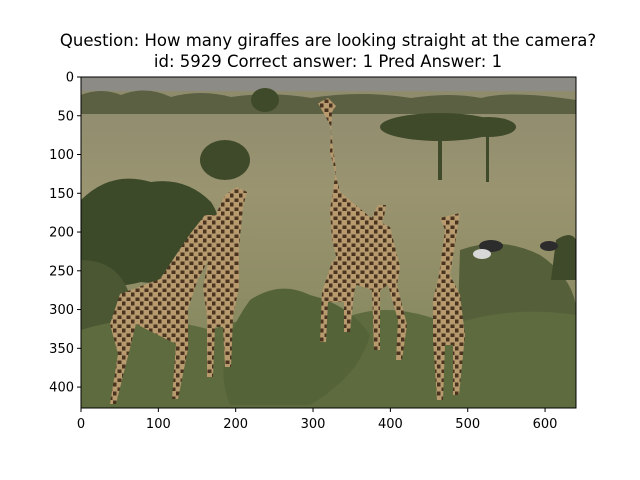 The width and height of the screenshot is (640, 480). I want to click on x-tick-label: 100, so click(158, 424).